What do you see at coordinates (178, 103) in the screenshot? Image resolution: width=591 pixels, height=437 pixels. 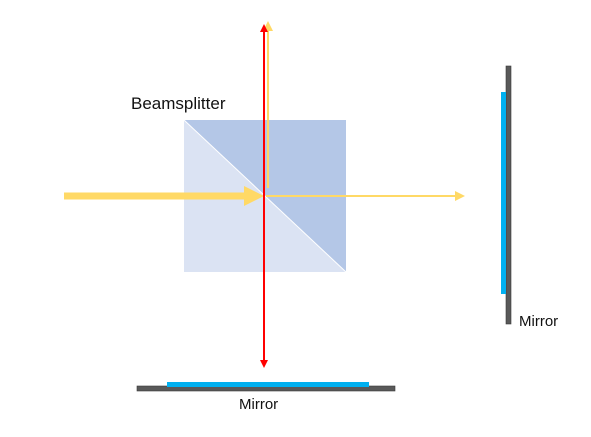 I see `beamsplitter-label: Beamsplitter` at bounding box center [178, 103].